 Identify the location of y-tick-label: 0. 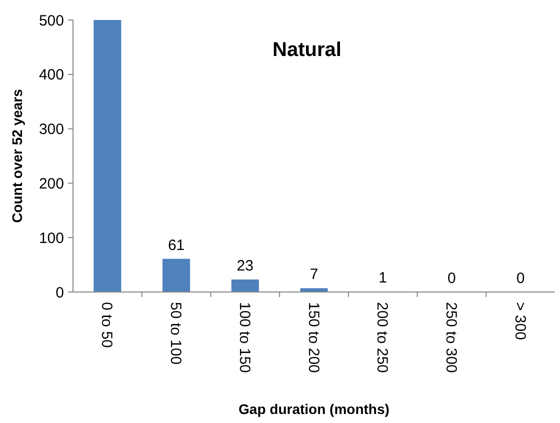
(60, 293).